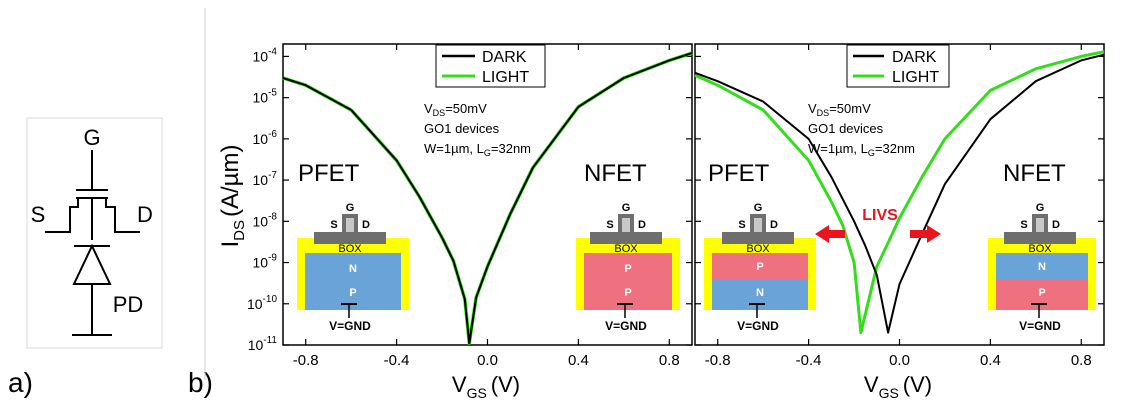 This screenshot has width=1125, height=407. I want to click on y-tick-label: 10⁻¹⁰, so click(262, 303).